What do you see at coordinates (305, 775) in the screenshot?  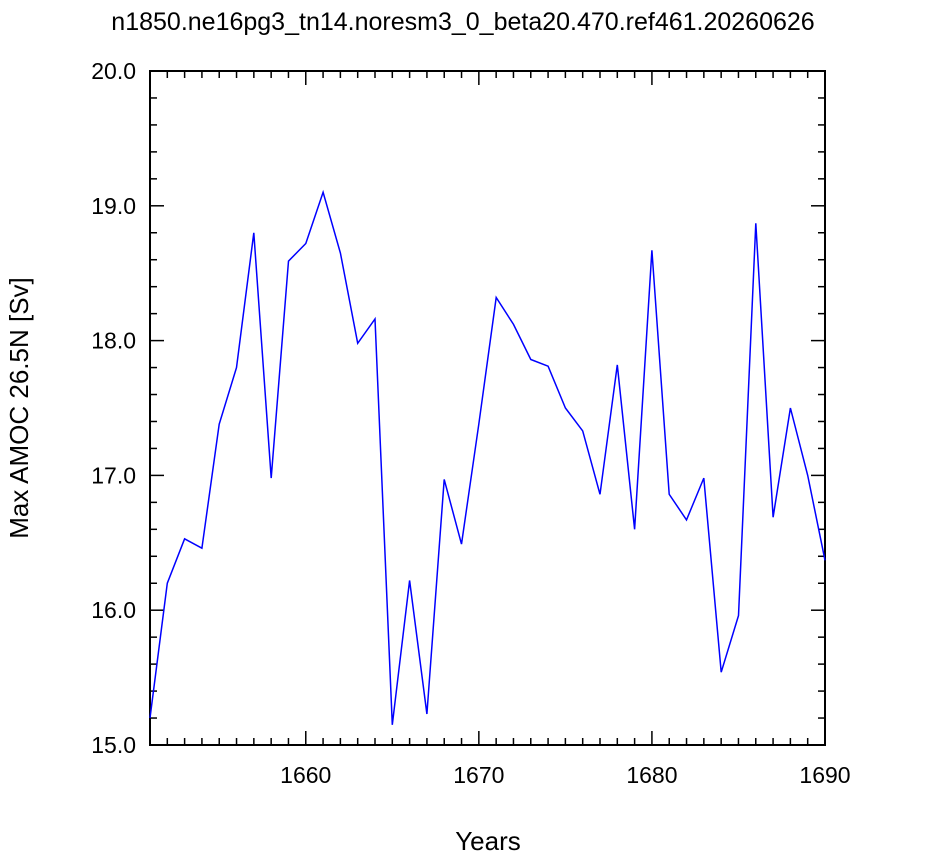 I see `x-tick-label: 1660` at bounding box center [305, 775].